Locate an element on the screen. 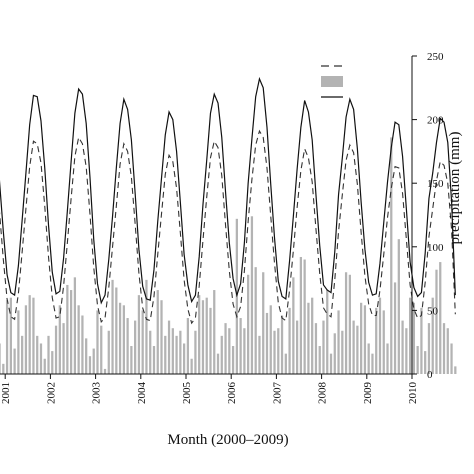 The image size is (474, 474). x-tick-label: 2006 is located at coordinates (232, 393).